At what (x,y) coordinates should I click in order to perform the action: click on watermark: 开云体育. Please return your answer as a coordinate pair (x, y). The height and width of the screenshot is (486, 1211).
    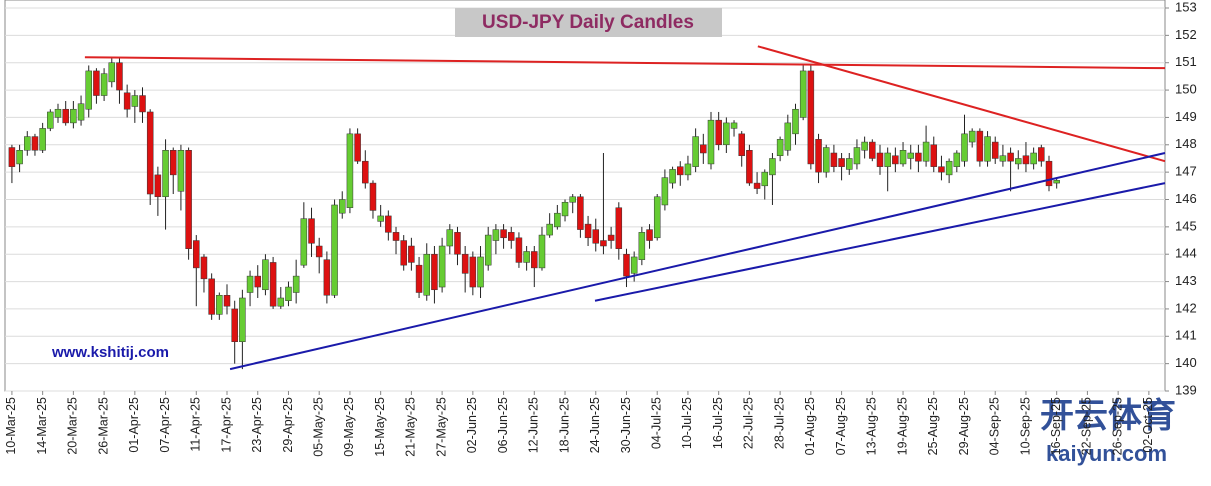
    Looking at the image, I should click on (1108, 416).